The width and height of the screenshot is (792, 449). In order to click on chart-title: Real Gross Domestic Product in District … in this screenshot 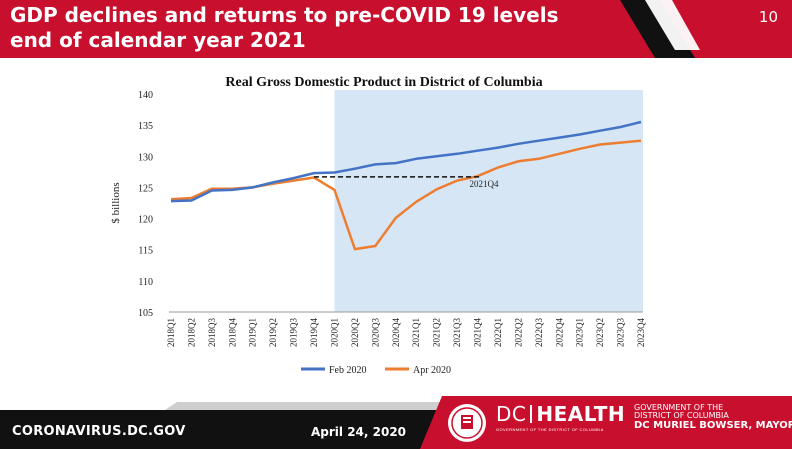, I will do `click(383, 82)`.